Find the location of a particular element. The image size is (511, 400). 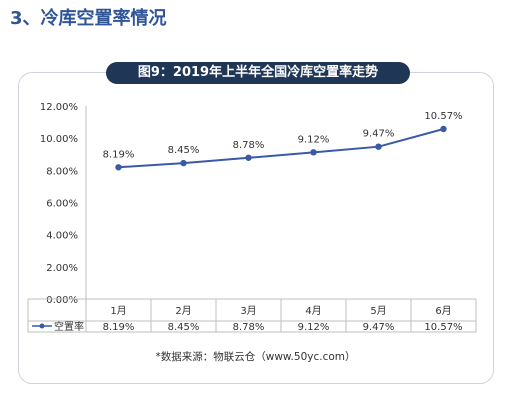

data-label: 9.47% is located at coordinates (379, 134).